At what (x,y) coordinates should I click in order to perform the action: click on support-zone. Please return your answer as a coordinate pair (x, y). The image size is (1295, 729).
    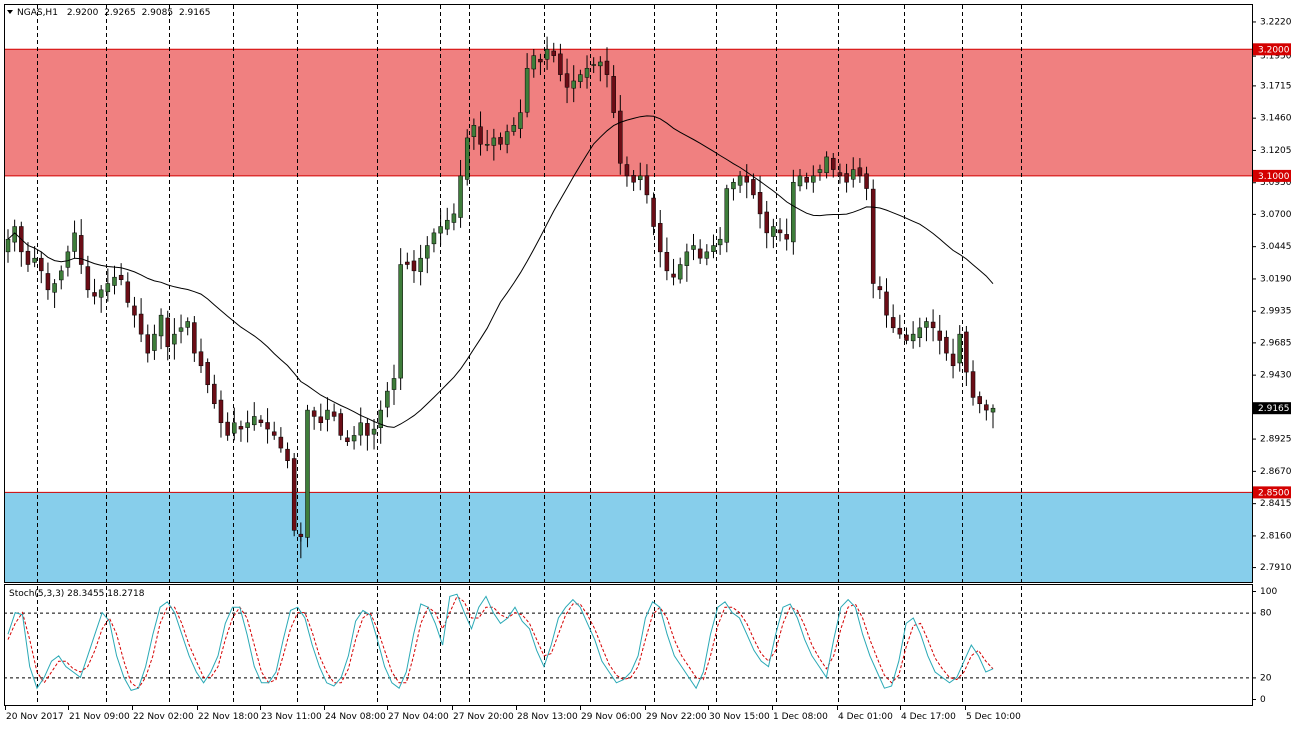
    Looking at the image, I should click on (628, 537).